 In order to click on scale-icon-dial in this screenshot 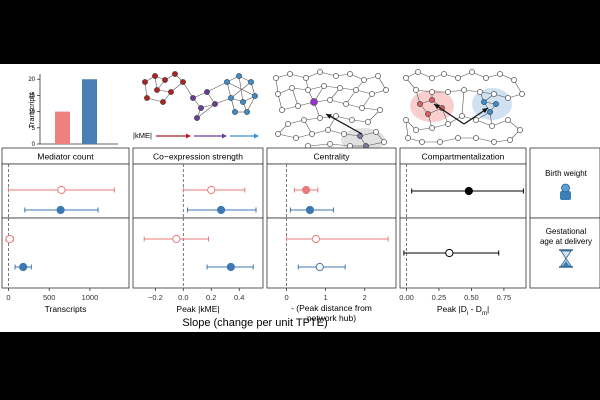, I will do `click(565, 188)`.